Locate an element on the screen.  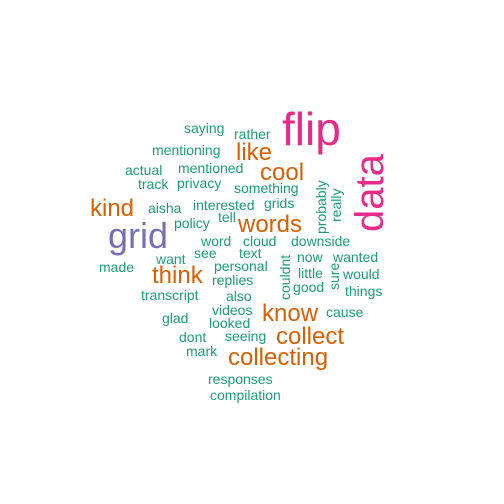
word-kind: kind is located at coordinates (112, 208).